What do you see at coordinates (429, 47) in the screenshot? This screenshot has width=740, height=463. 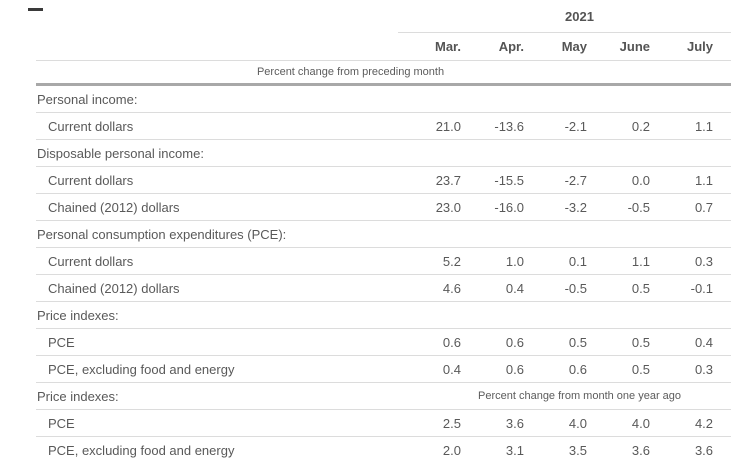 I see `column-header-mar: Mar.` at bounding box center [429, 47].